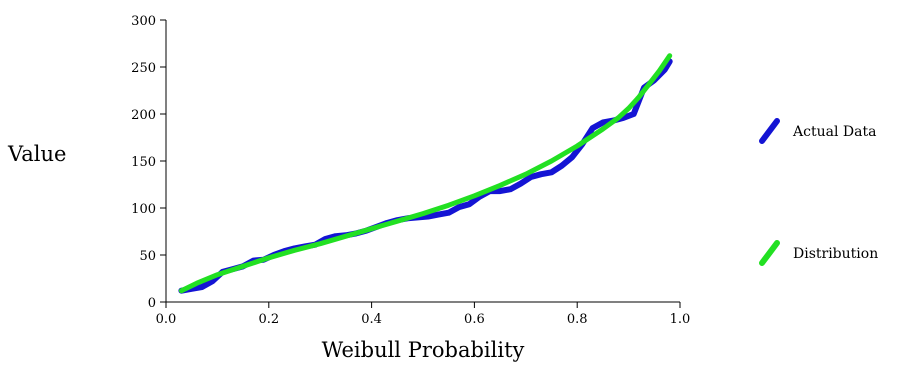 This screenshot has width=899, height=367. I want to click on x-tick-label: 1.0, so click(680, 319).